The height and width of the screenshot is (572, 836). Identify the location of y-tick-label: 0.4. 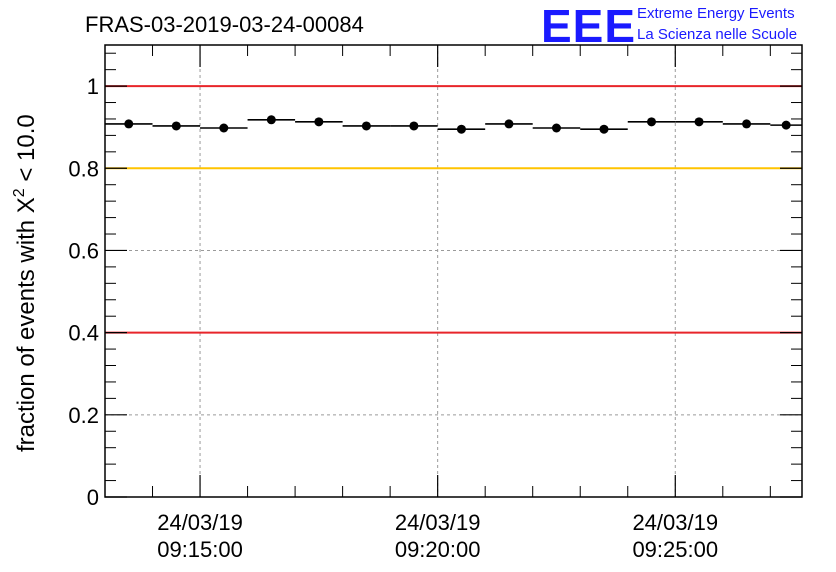
(83, 333).